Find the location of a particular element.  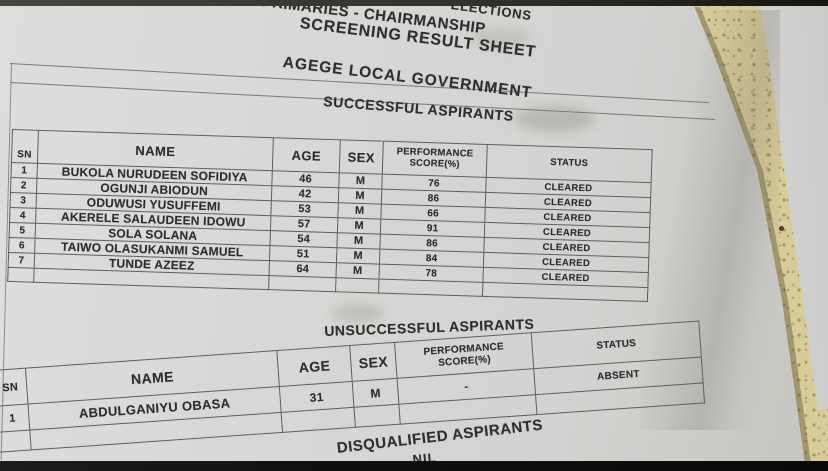

cell-sn: 3 is located at coordinates (23, 200).